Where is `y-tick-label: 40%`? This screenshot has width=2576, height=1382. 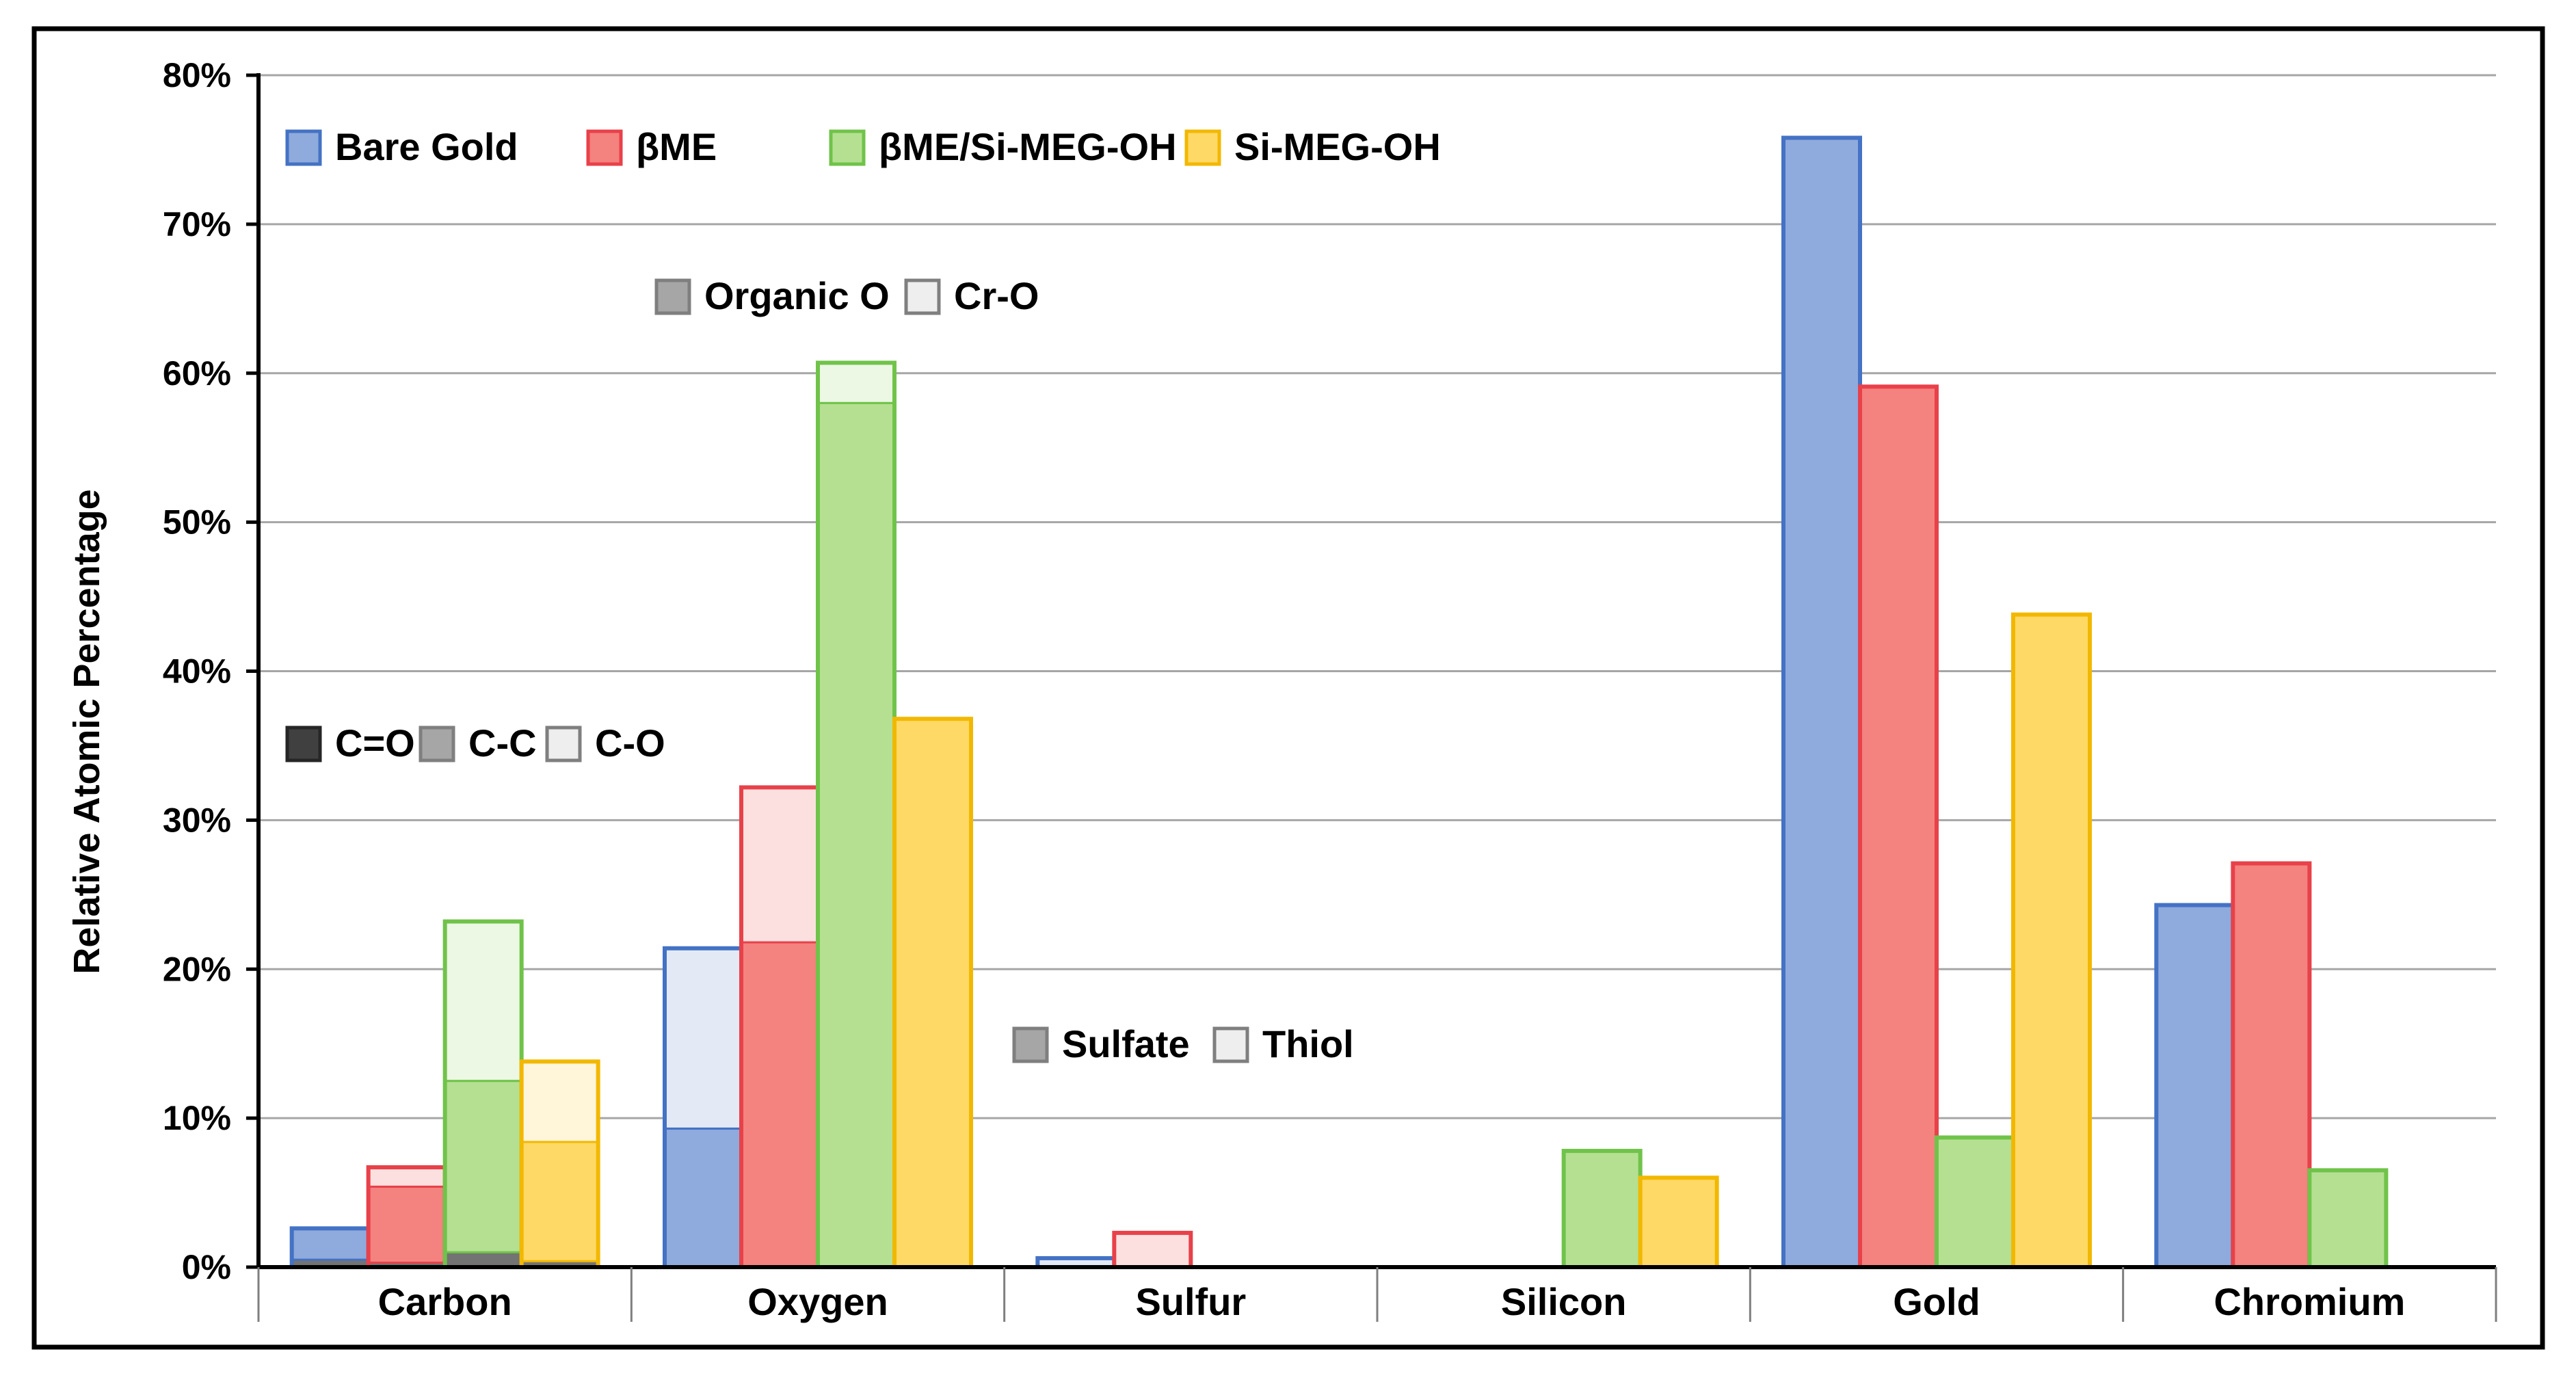
y-tick-label: 40% is located at coordinates (197, 671).